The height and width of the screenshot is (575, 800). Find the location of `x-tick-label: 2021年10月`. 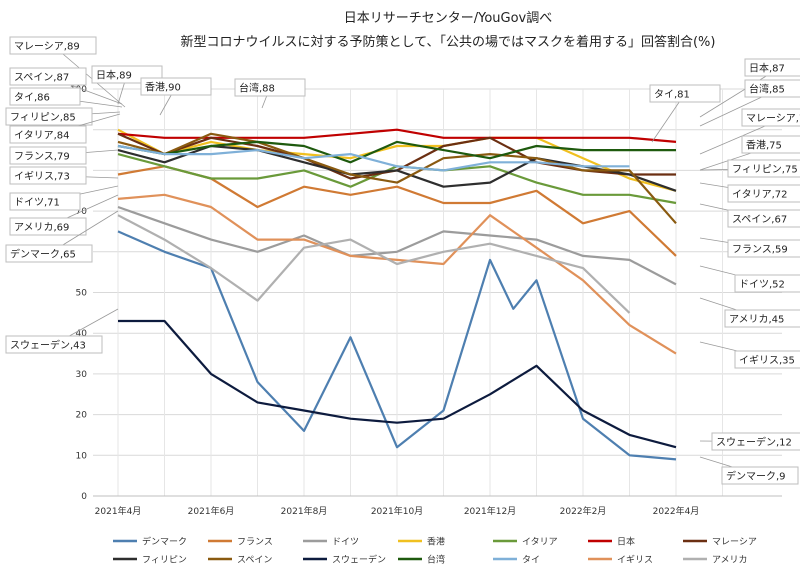

x-tick-label: 2021年10月 is located at coordinates (397, 511).